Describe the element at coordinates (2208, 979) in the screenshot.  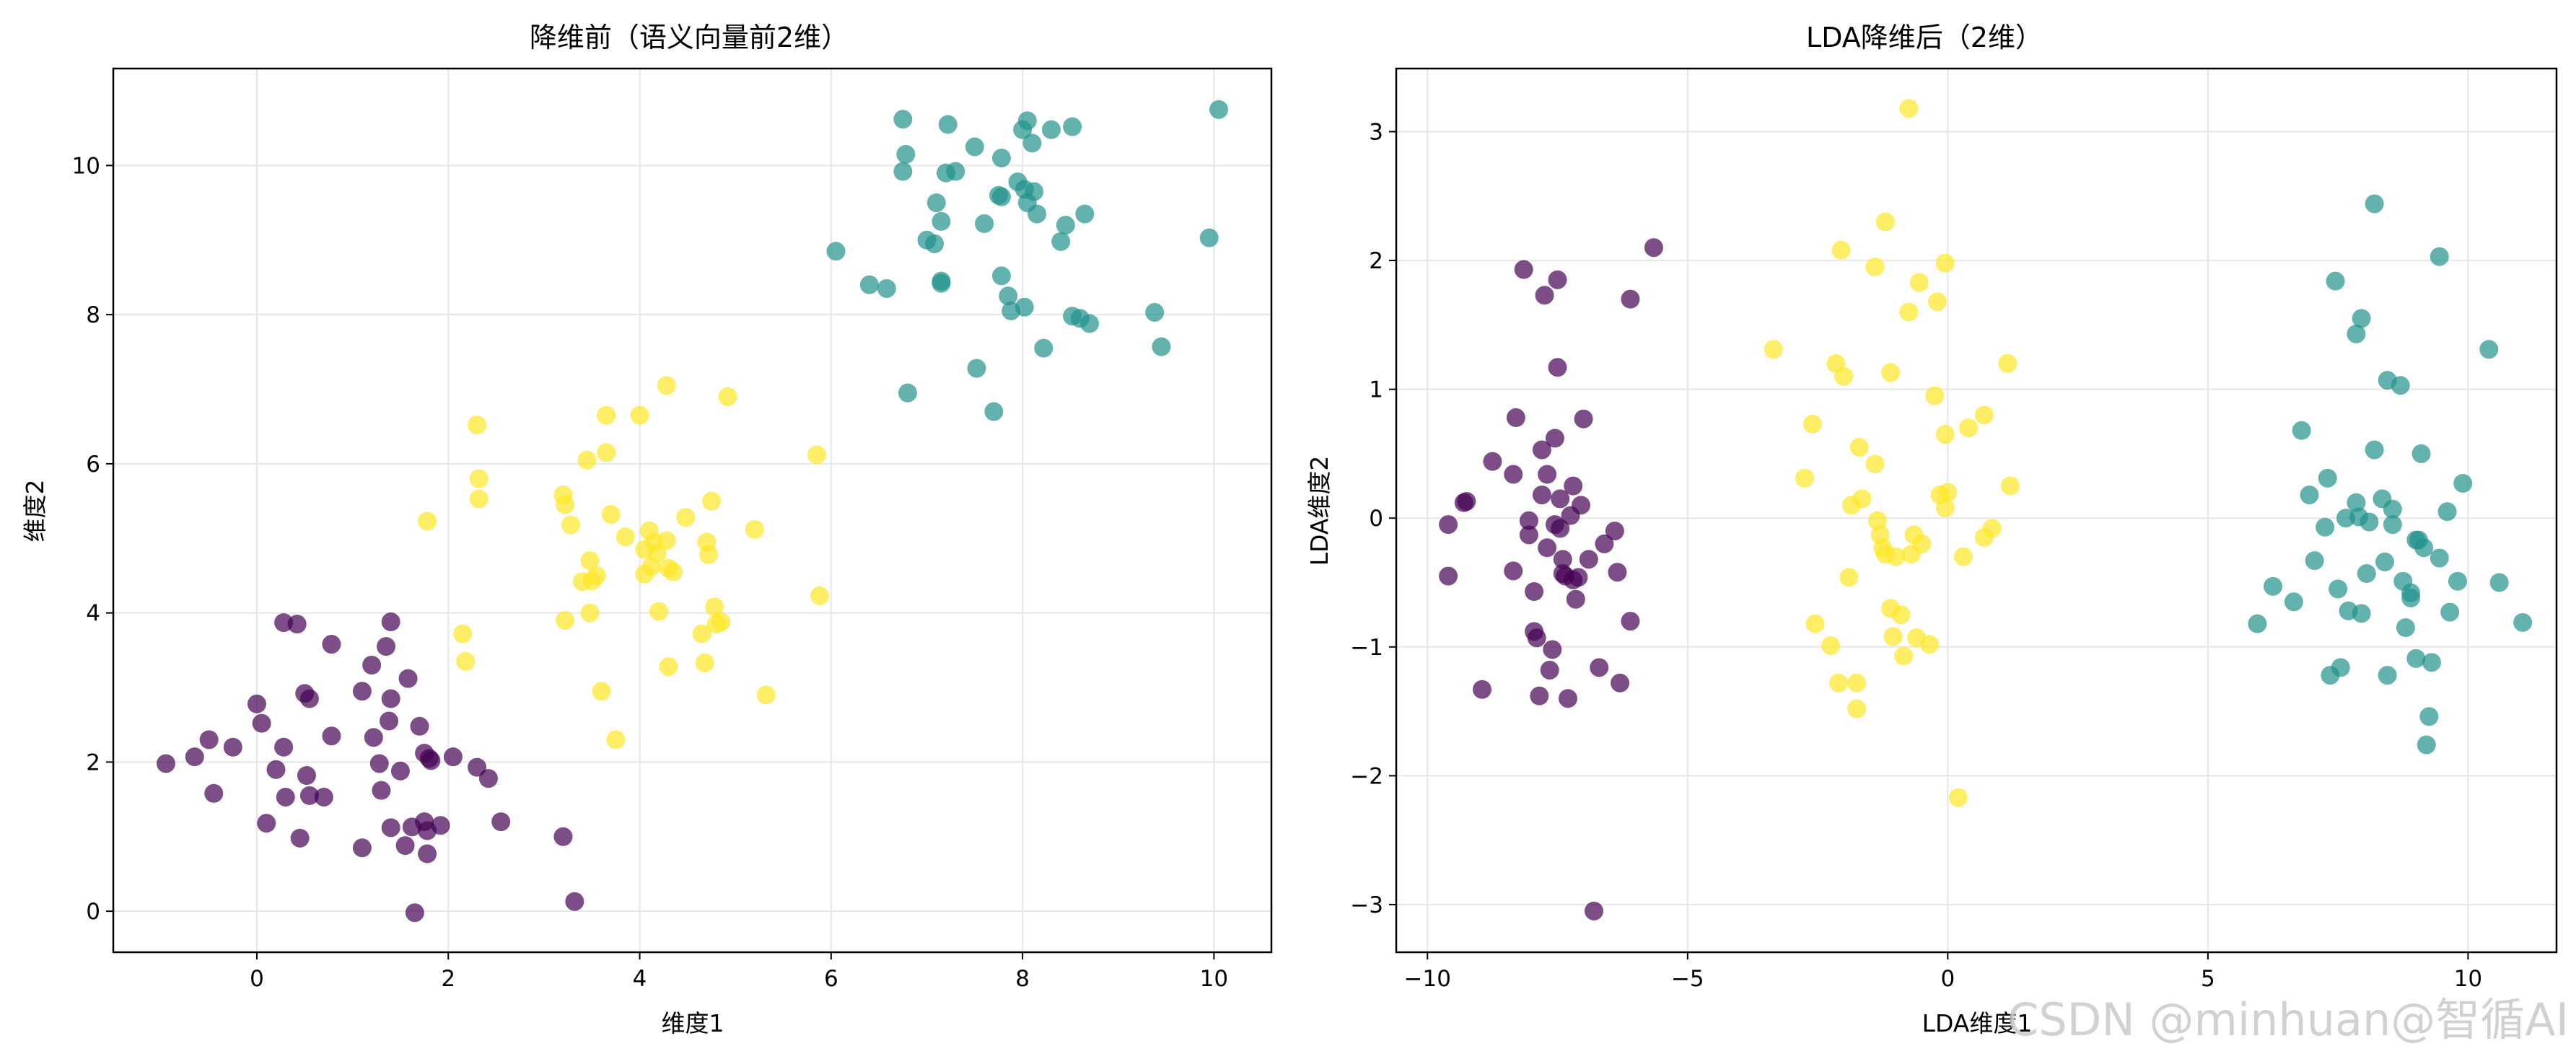
I see `x-tick-label: 5` at that location.